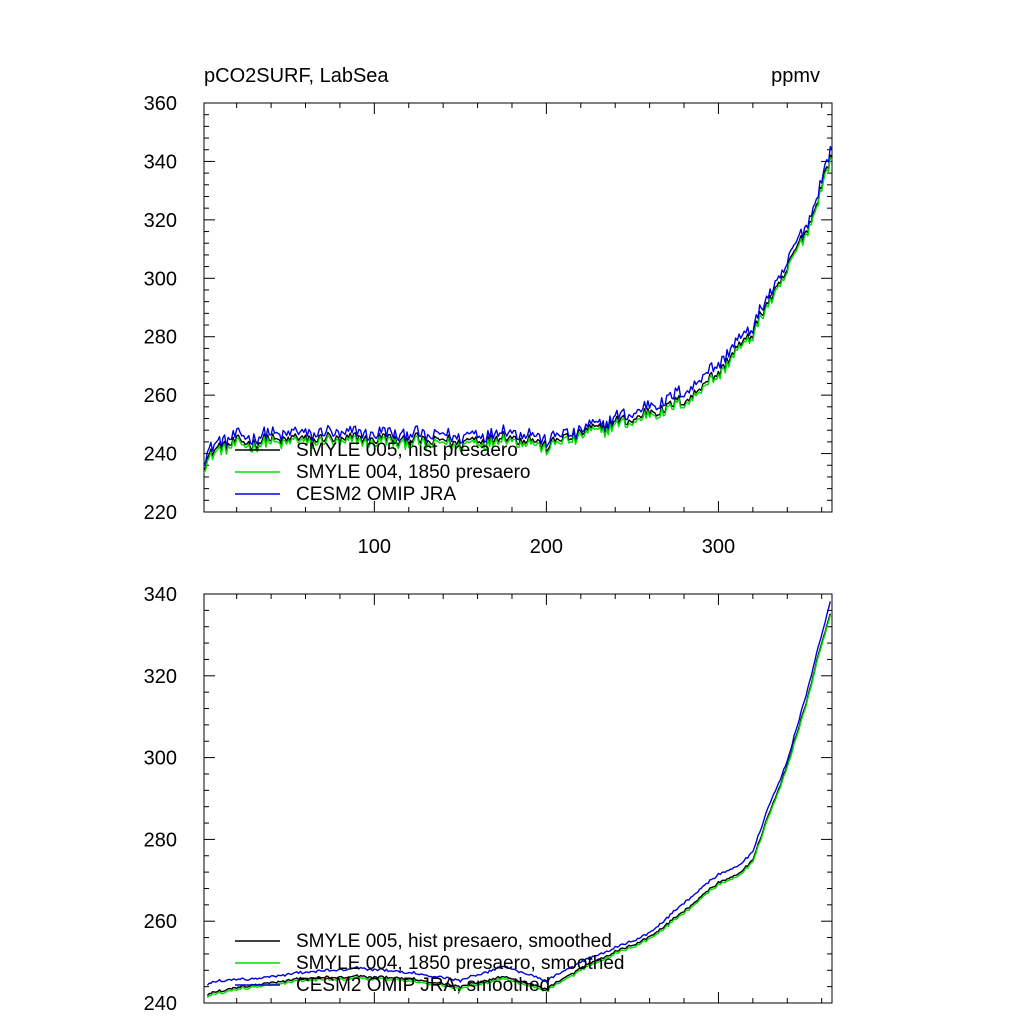 The image size is (1024, 1024). Describe the element at coordinates (374, 547) in the screenshot. I see `x-tick-label: 100` at that location.